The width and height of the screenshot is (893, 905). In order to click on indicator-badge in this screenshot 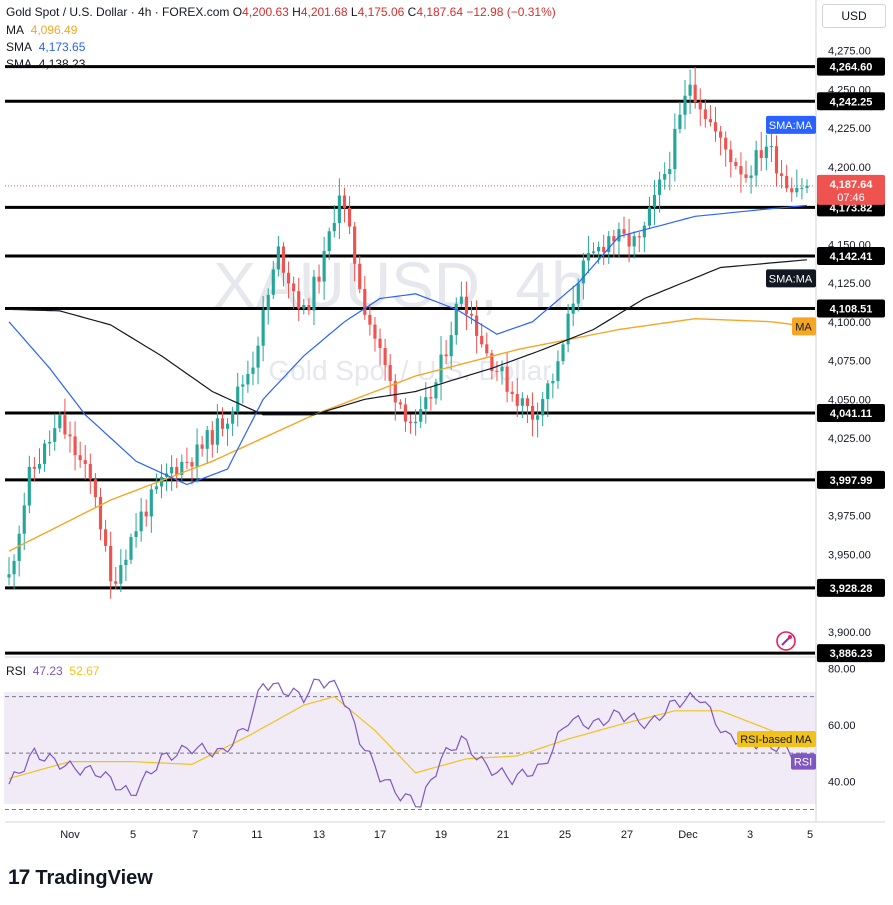, I will do `click(791, 124)`.